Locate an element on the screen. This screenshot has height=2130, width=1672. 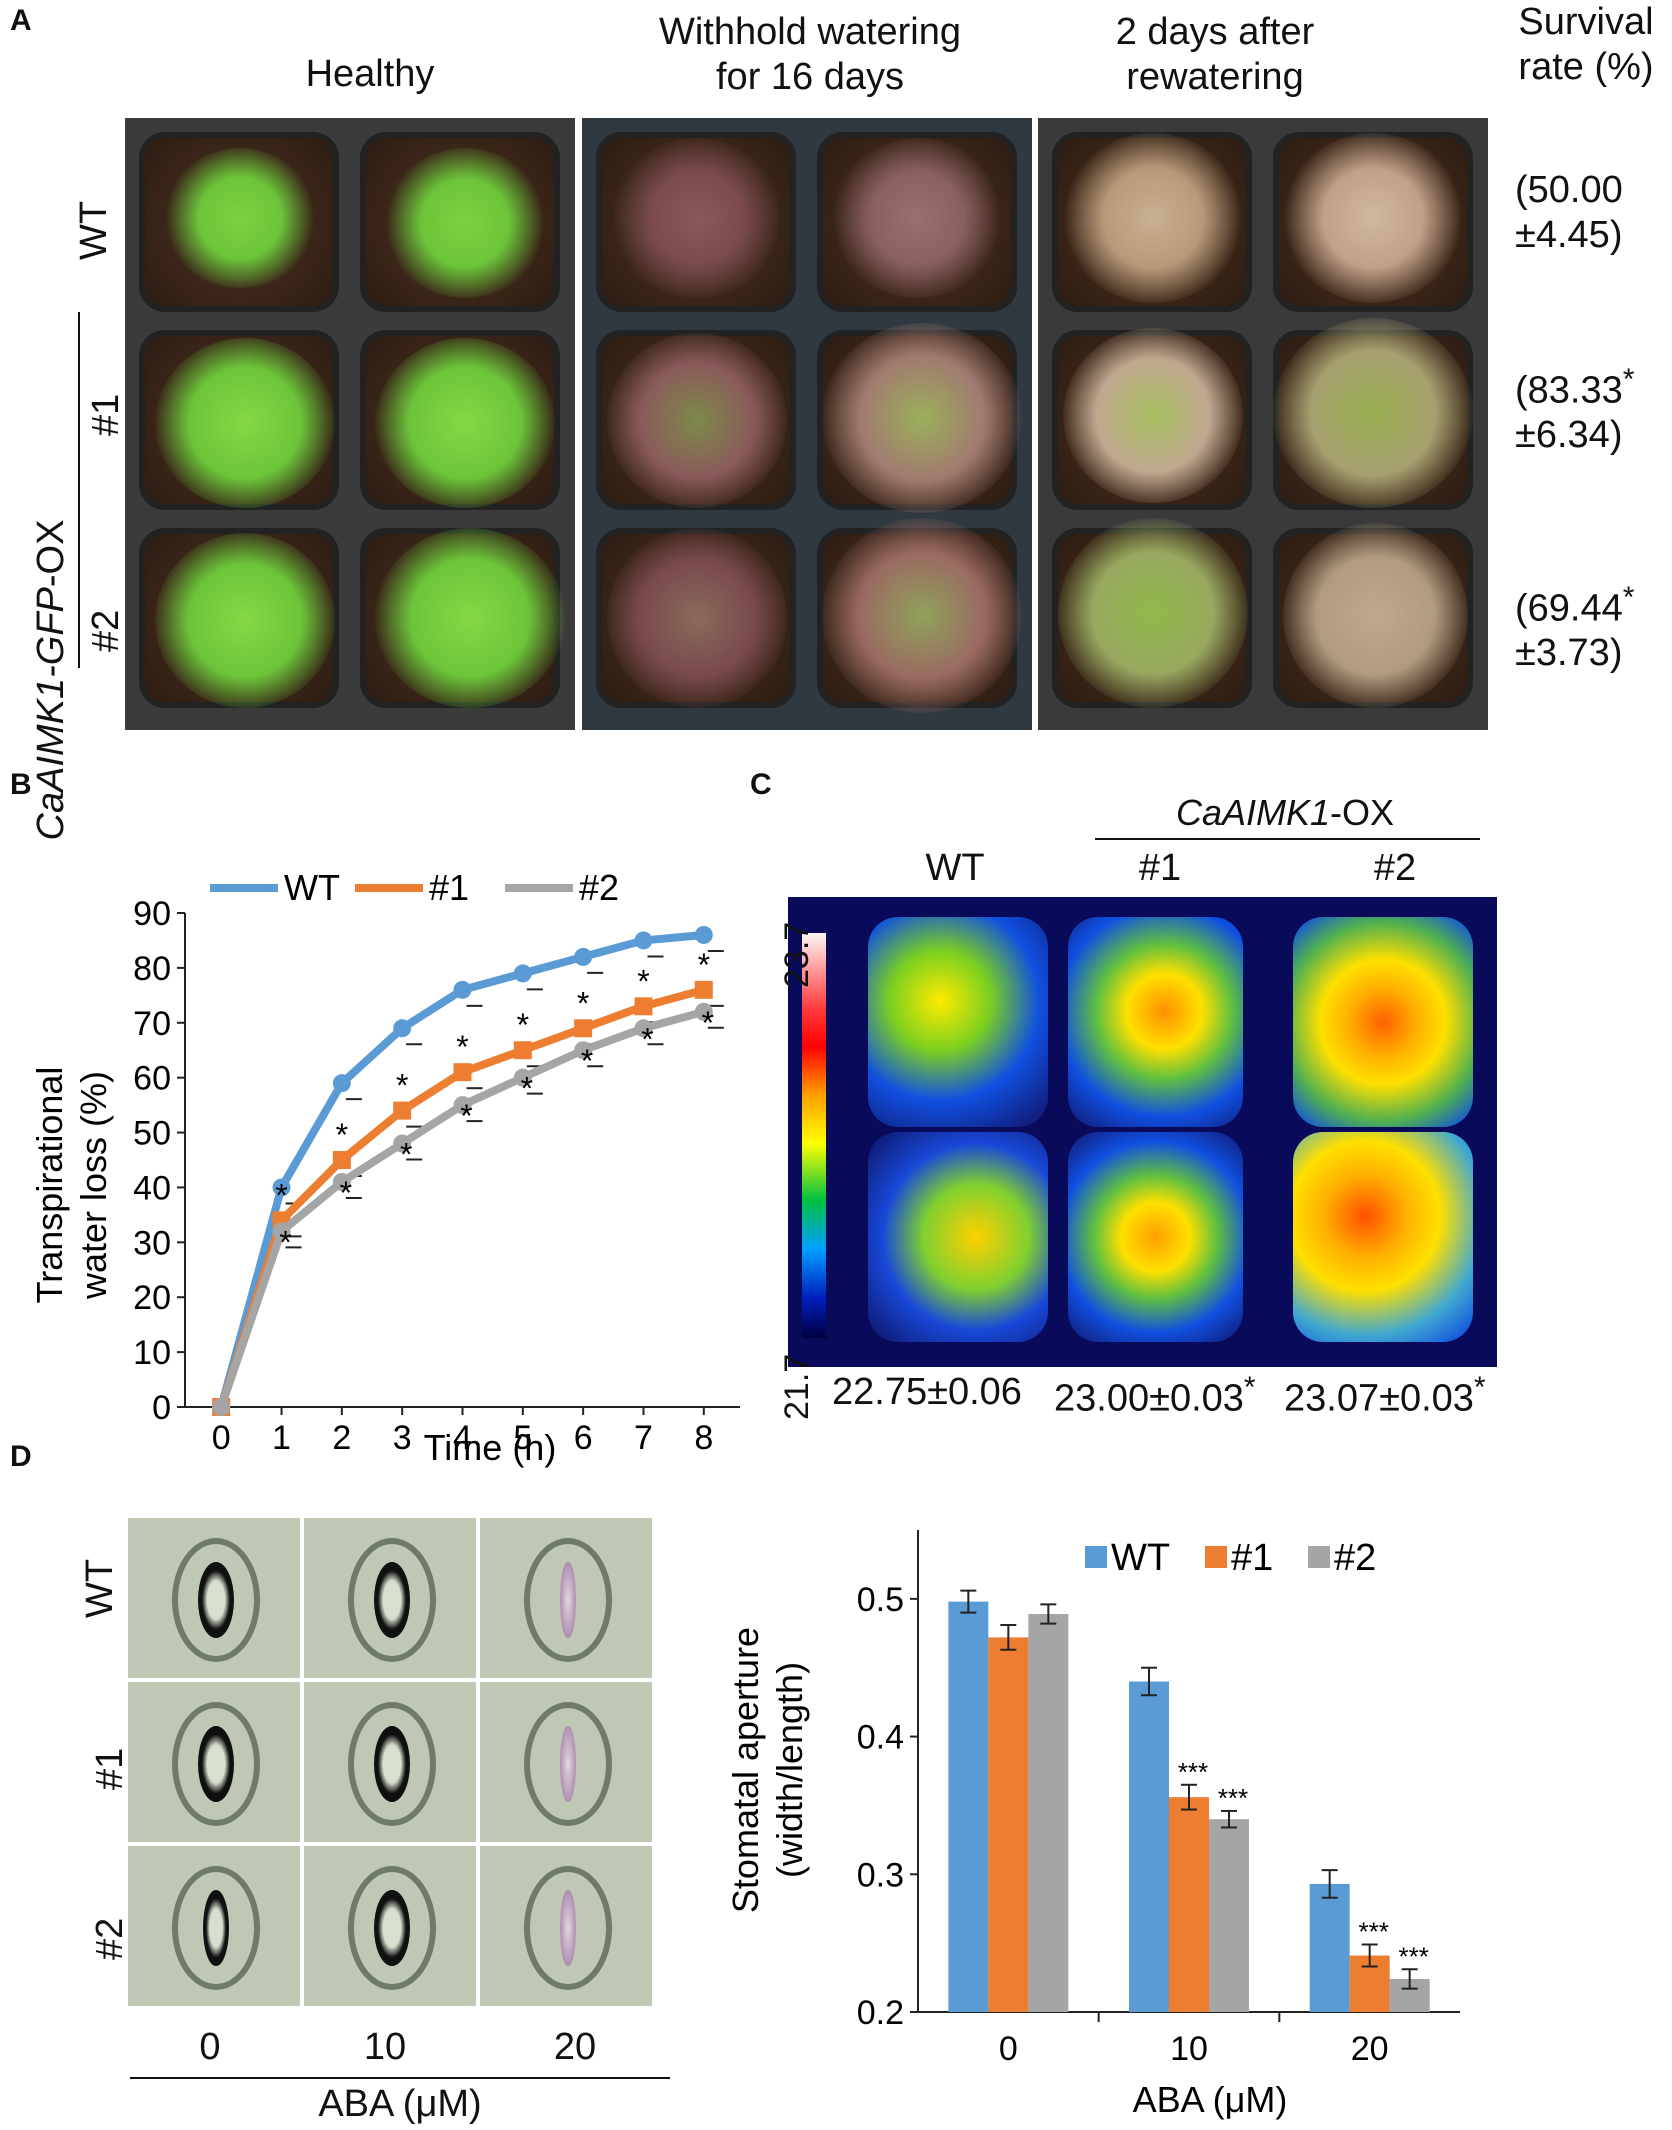
stomata-xlabel: ABA (μM) is located at coordinates (400, 2104).